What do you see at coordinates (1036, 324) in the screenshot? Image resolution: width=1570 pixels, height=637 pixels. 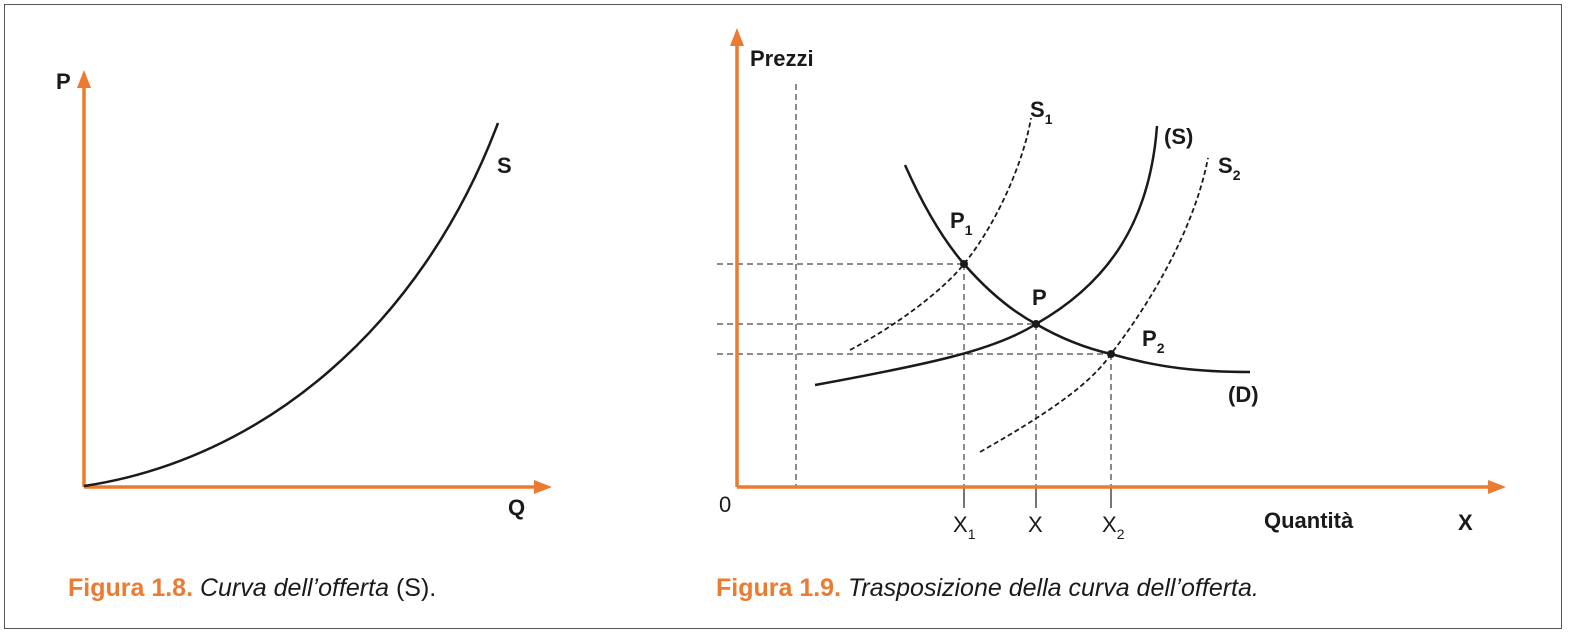 I see `point-p` at bounding box center [1036, 324].